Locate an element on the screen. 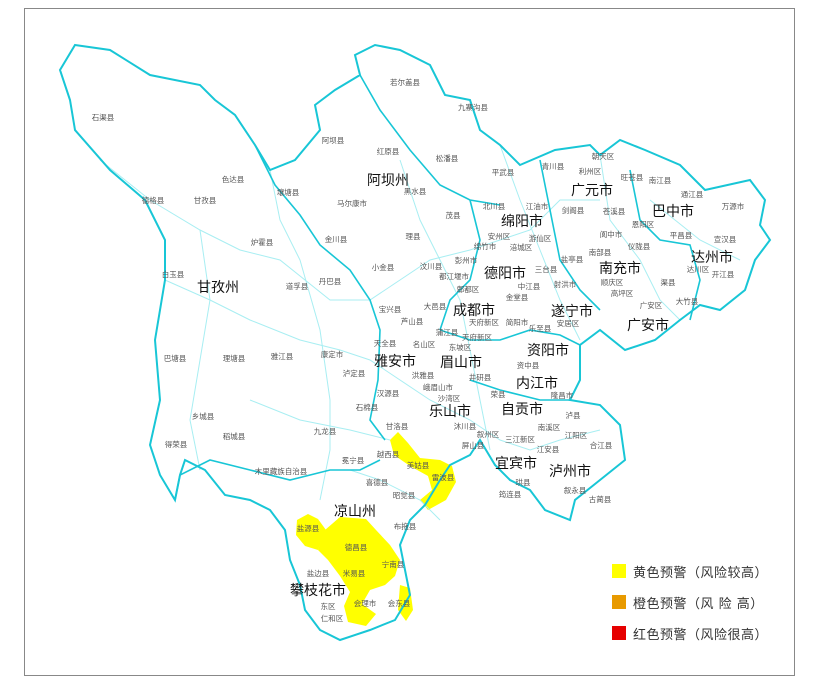 The width and height of the screenshot is (818, 694). county-label: 雅江县 is located at coordinates (282, 356).